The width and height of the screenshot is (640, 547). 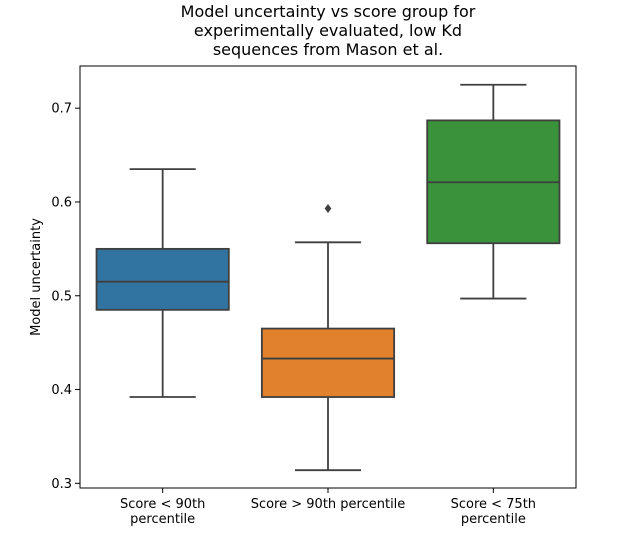 What do you see at coordinates (328, 49) in the screenshot?
I see `chart-title-line: sequences from Mason et al.` at bounding box center [328, 49].